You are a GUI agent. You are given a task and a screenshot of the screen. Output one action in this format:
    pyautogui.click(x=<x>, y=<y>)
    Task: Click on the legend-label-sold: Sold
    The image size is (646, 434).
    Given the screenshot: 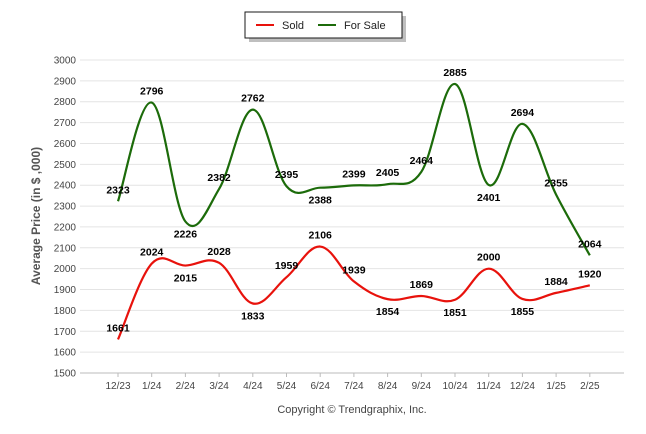 What is the action you would take?
    pyautogui.click(x=293, y=26)
    